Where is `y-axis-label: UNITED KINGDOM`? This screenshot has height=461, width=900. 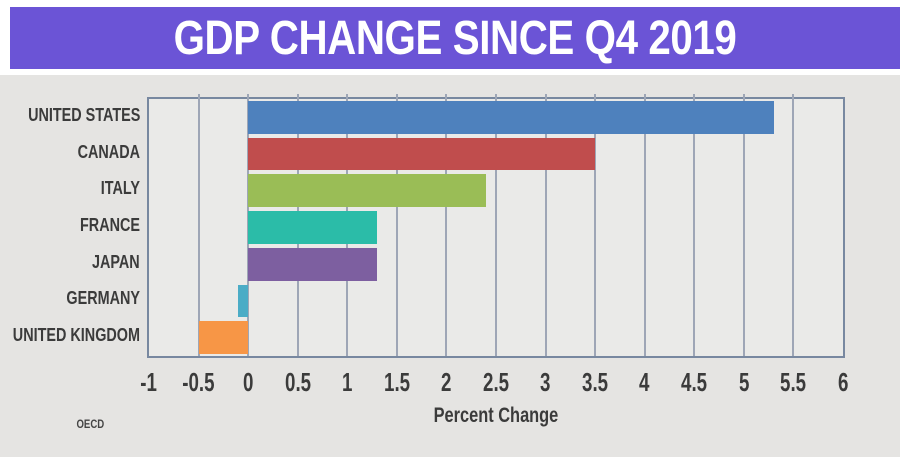
y-axis-label: UNITED KINGDOM is located at coordinates (70, 335).